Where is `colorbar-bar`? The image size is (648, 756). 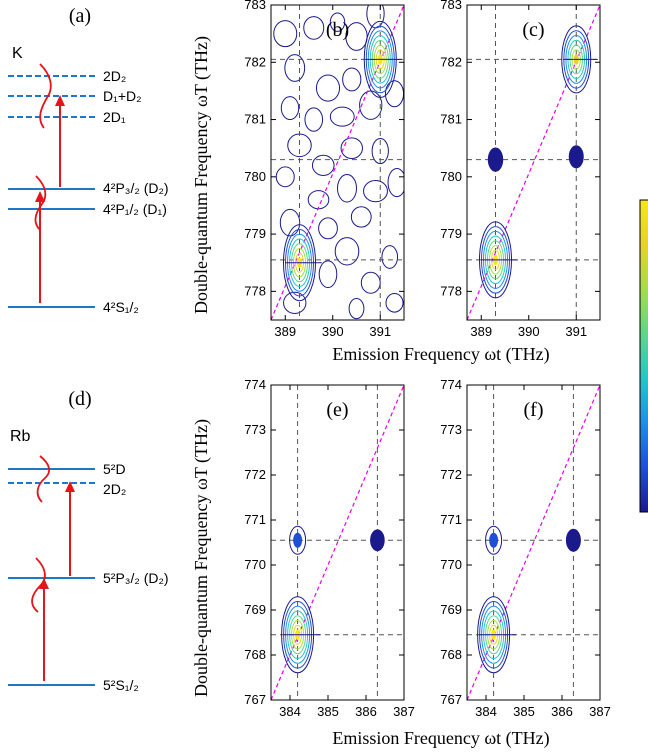 colorbar-bar is located at coordinates (643, 356).